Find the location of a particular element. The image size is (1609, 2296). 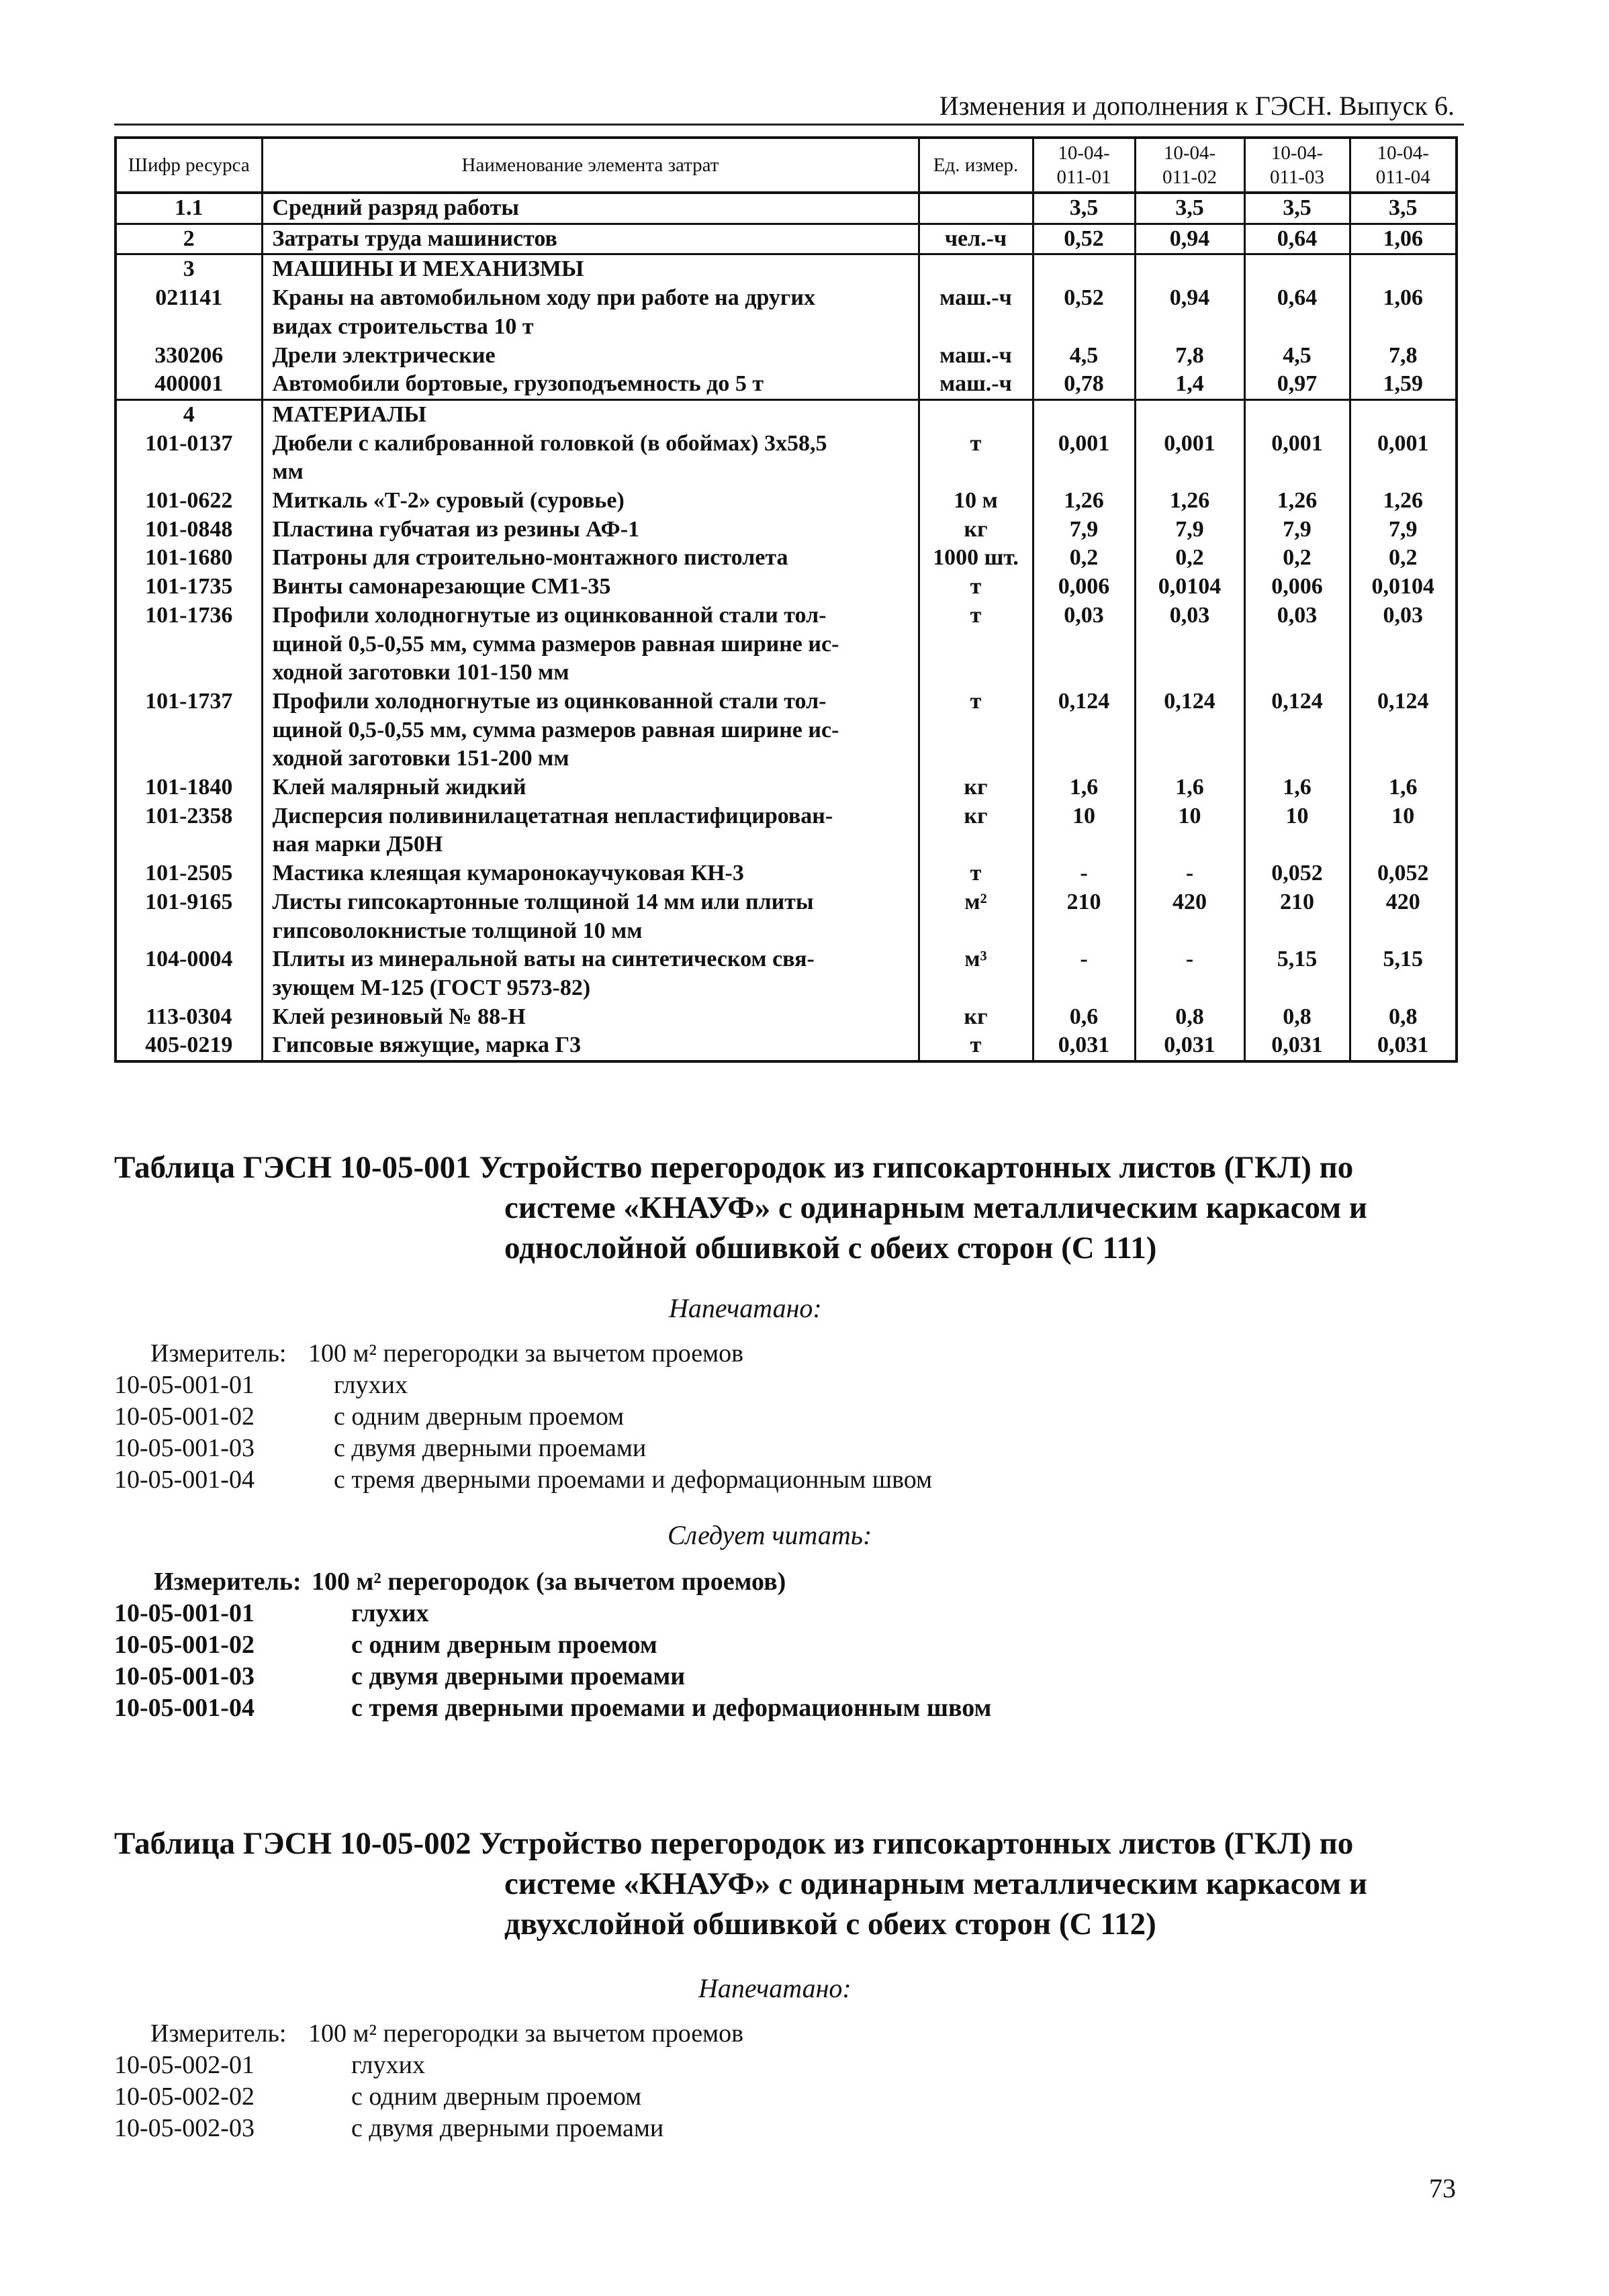

name-line: Затраты труда машинистов is located at coordinates (414, 239).